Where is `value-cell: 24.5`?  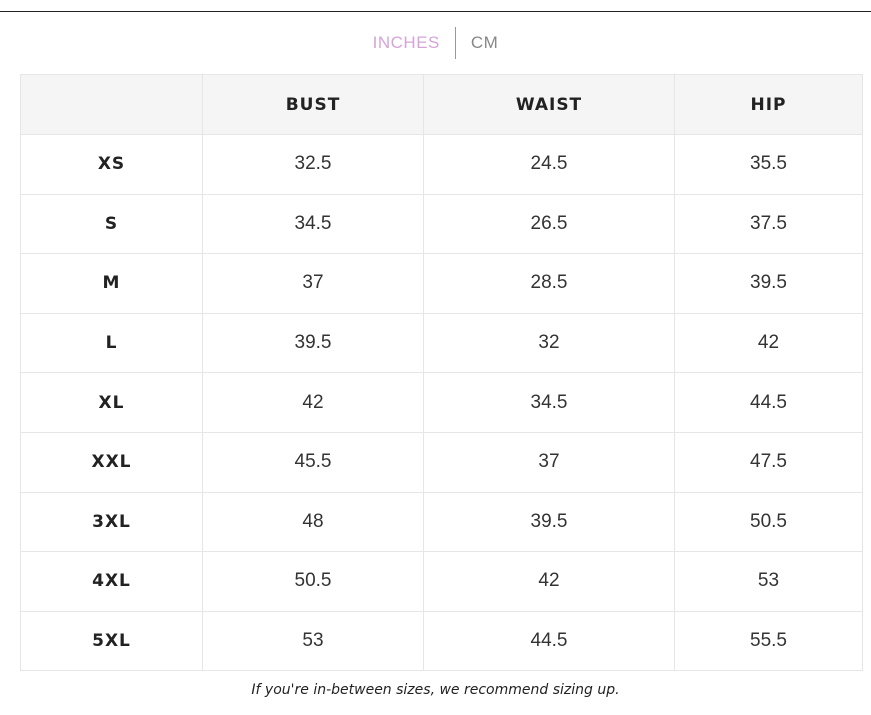 value-cell: 24.5 is located at coordinates (549, 164).